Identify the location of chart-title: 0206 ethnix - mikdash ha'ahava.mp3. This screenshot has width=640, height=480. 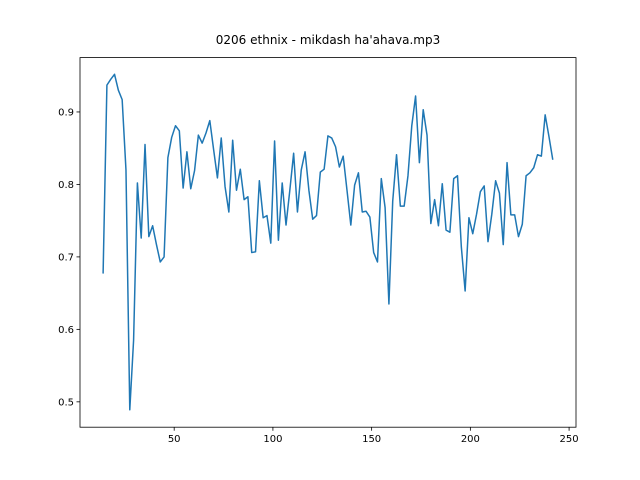
(328, 40).